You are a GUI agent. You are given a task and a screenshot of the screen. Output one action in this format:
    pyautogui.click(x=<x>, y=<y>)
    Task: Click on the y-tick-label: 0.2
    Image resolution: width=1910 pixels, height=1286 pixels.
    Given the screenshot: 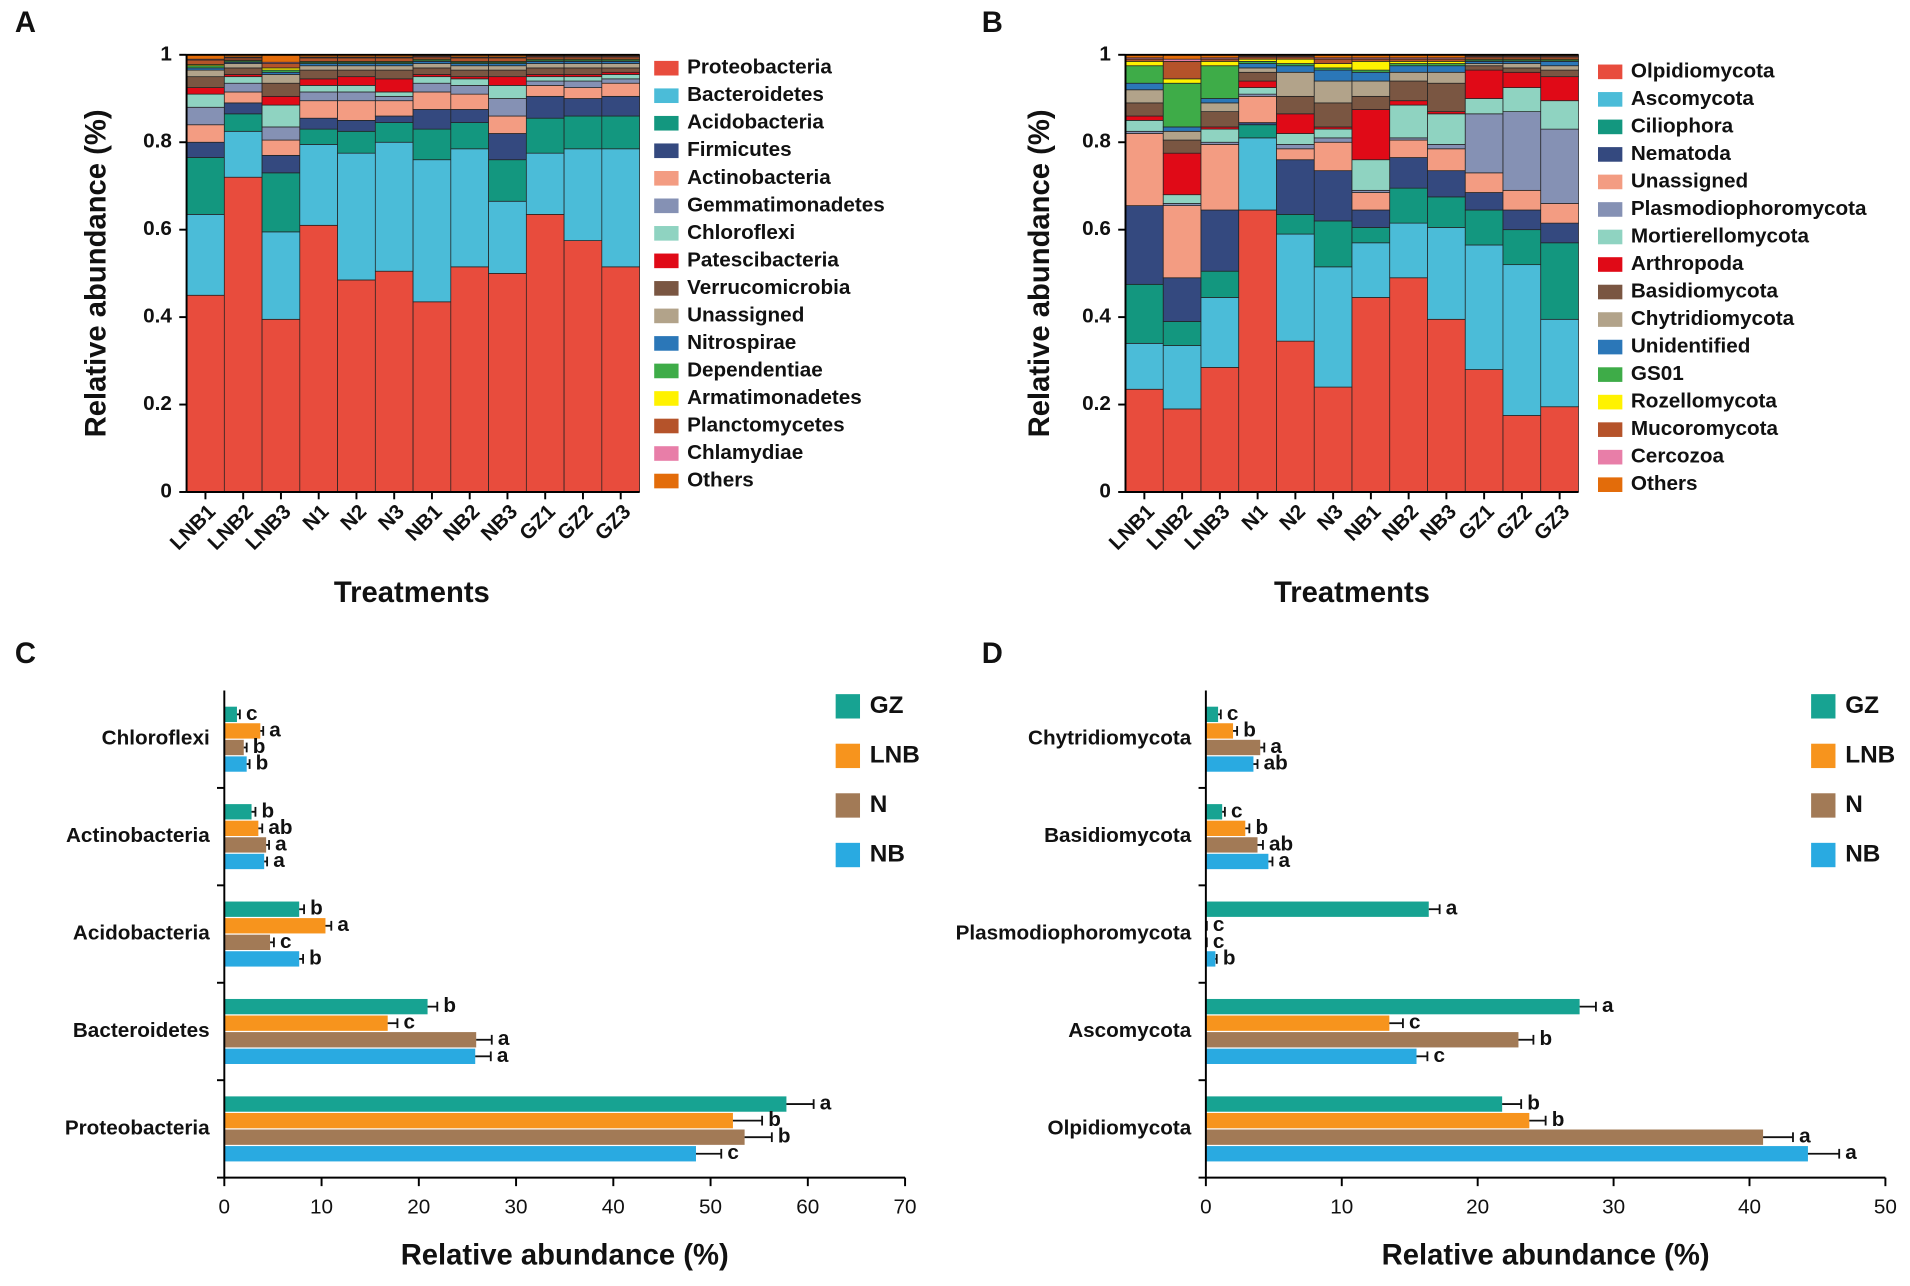 What is the action you would take?
    pyautogui.click(x=157, y=403)
    